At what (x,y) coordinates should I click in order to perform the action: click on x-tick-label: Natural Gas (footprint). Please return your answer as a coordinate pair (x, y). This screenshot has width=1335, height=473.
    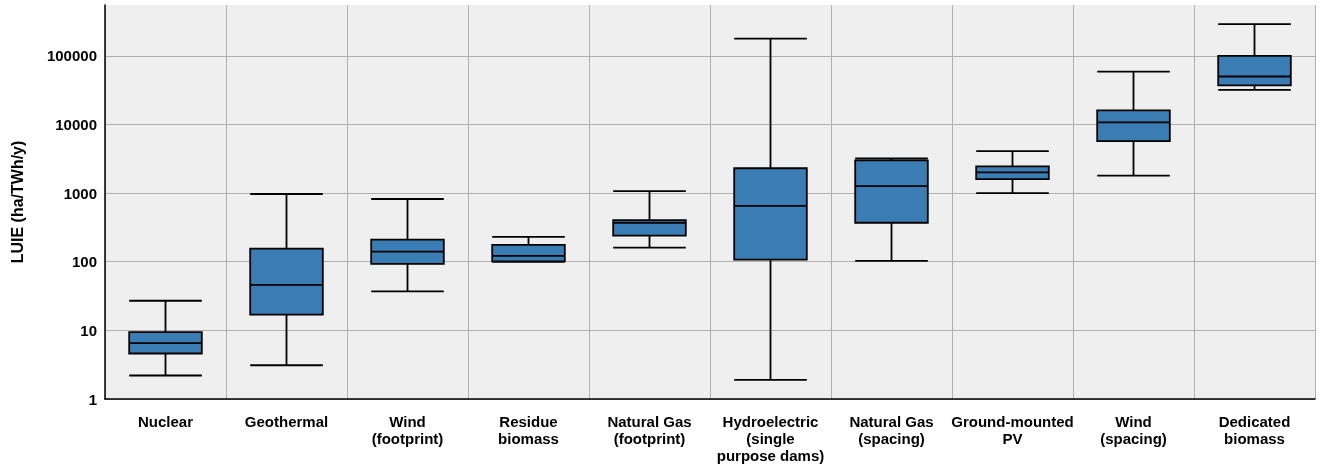
    Looking at the image, I should click on (649, 430).